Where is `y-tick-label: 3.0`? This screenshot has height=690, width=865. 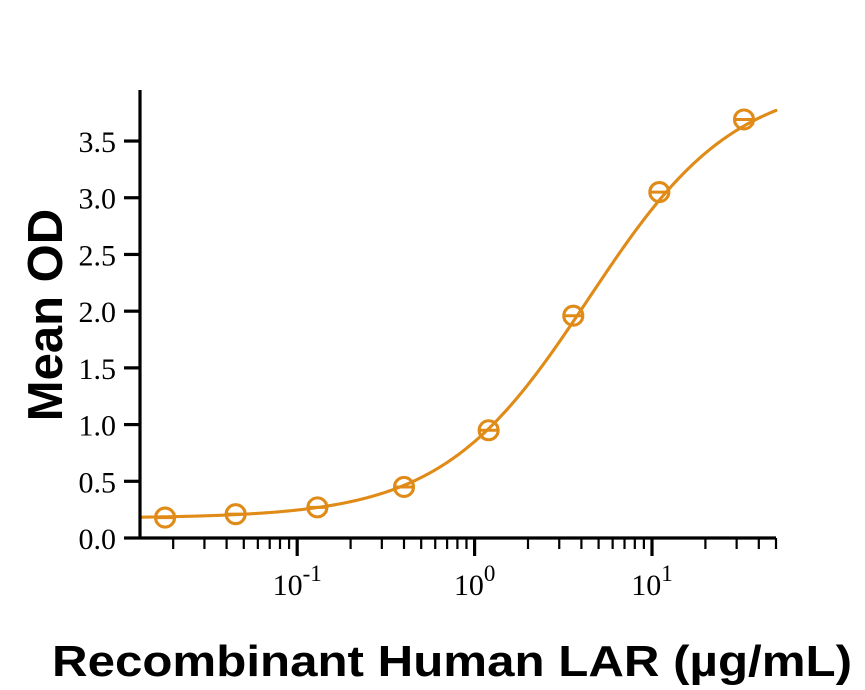
y-tick-label: 3.0 is located at coordinates (98, 199).